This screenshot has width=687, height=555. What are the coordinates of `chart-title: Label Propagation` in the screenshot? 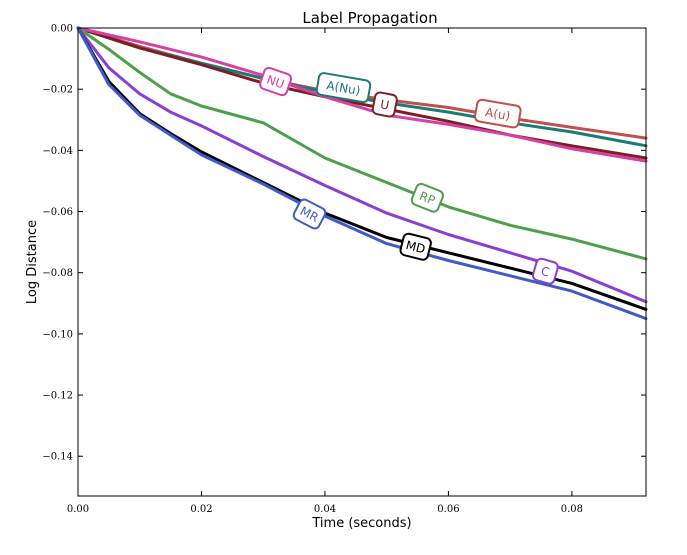 It's located at (369, 18).